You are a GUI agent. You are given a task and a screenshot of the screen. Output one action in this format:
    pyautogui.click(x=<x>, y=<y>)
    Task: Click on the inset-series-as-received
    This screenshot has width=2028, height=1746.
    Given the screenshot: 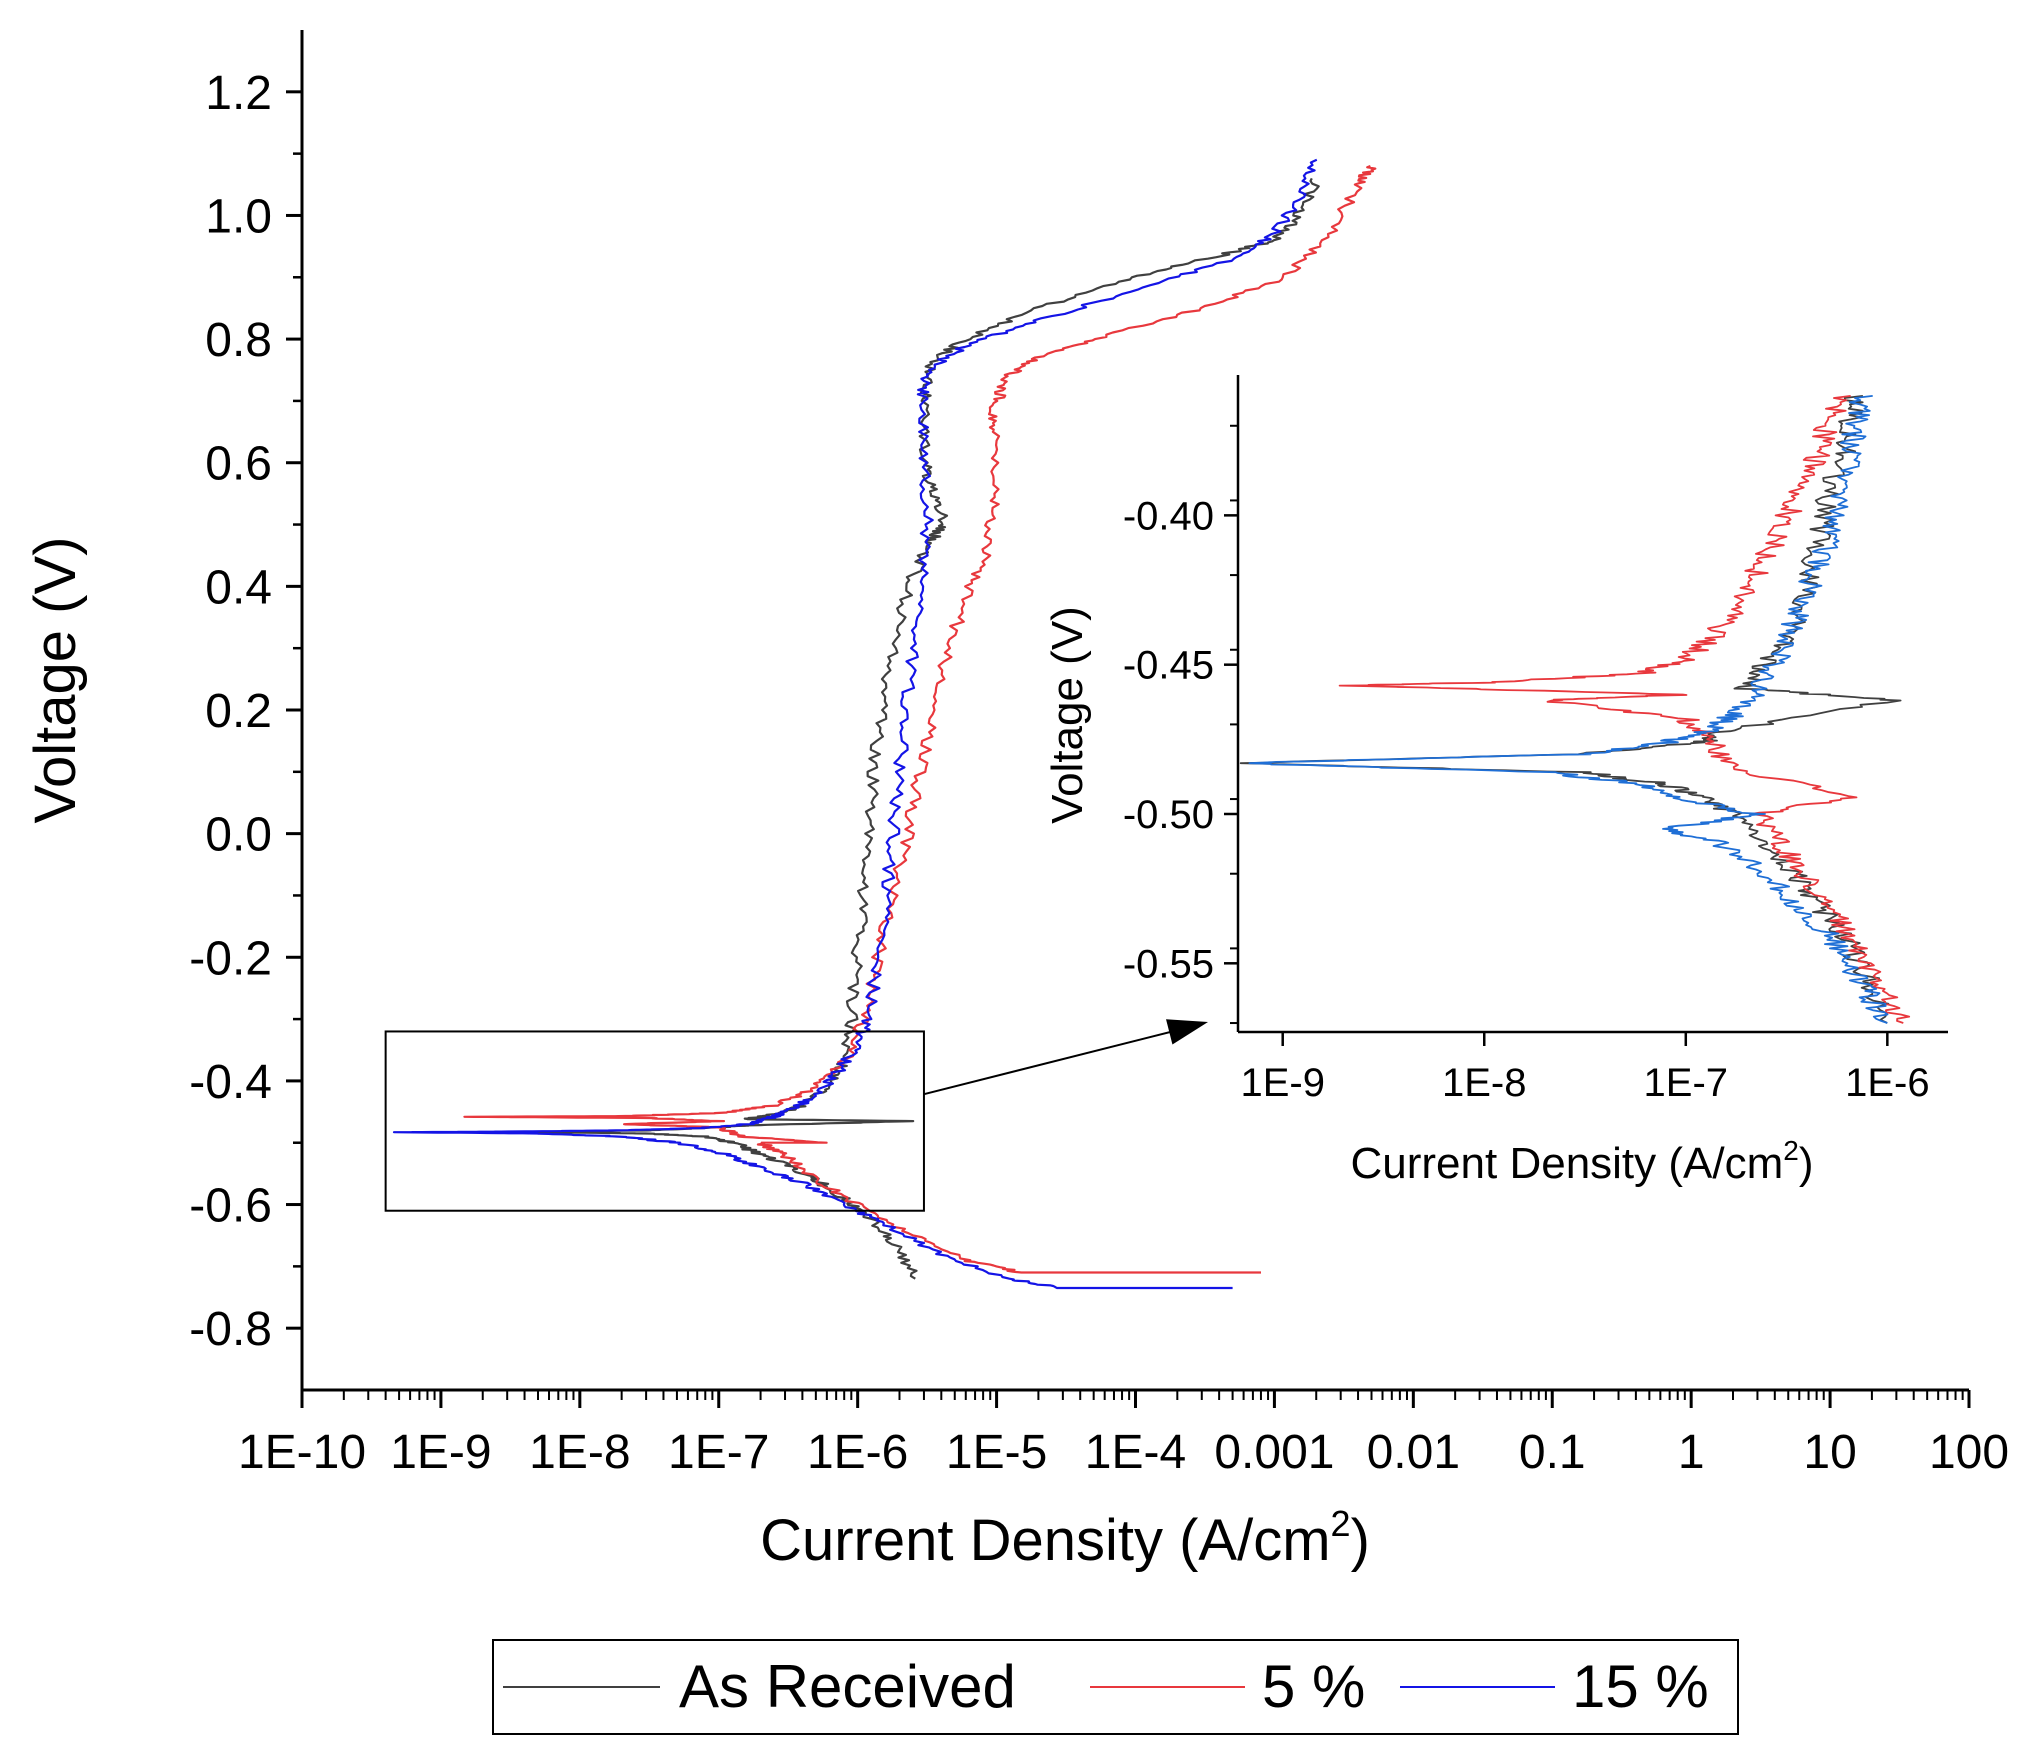 What is the action you would take?
    pyautogui.click(x=1570, y=709)
    